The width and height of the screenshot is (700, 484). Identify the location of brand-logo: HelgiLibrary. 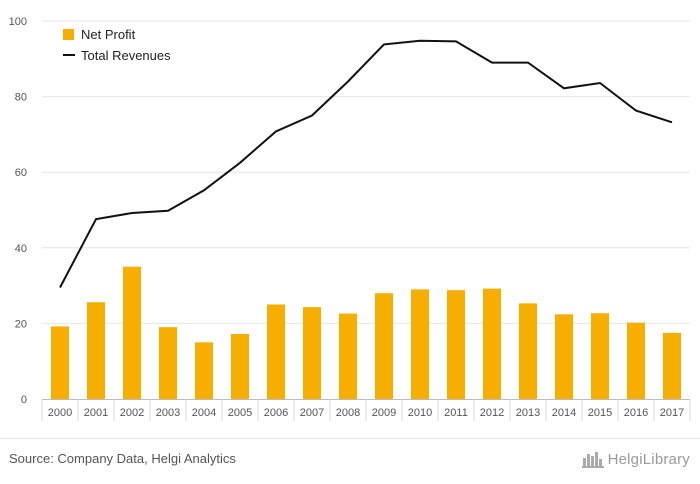
(635, 459).